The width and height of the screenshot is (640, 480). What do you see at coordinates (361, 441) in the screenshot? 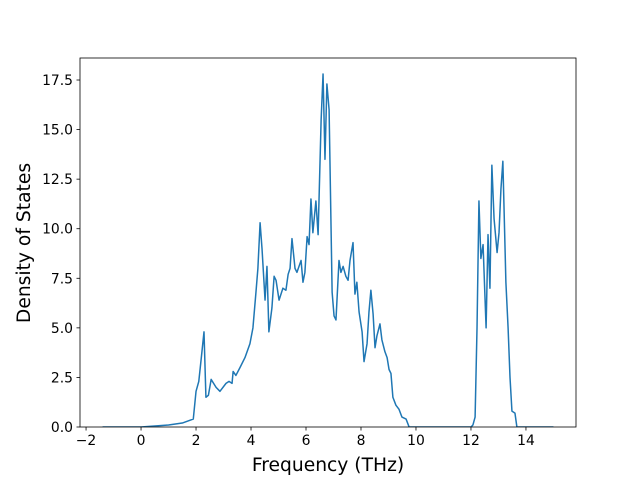
I see `x-tick-label: 8` at bounding box center [361, 441].